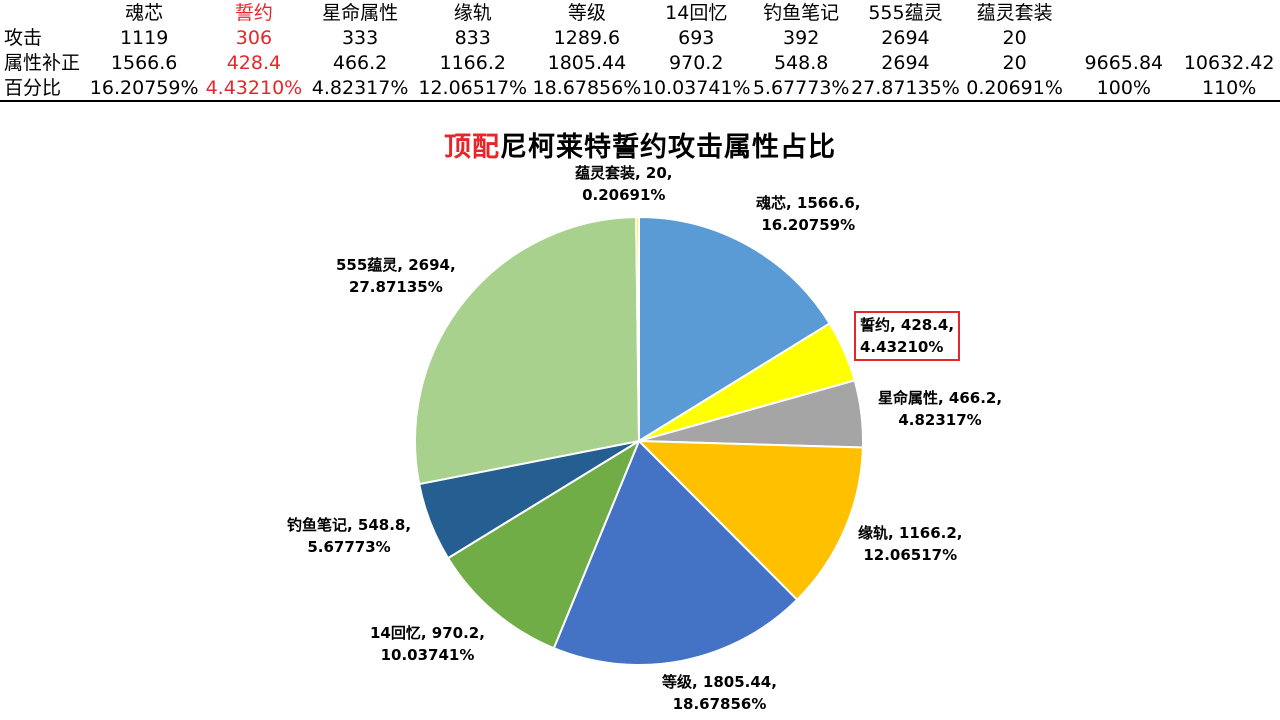  Describe the element at coordinates (360, 88) in the screenshot. I see `table-cell: 4.82317%` at that location.